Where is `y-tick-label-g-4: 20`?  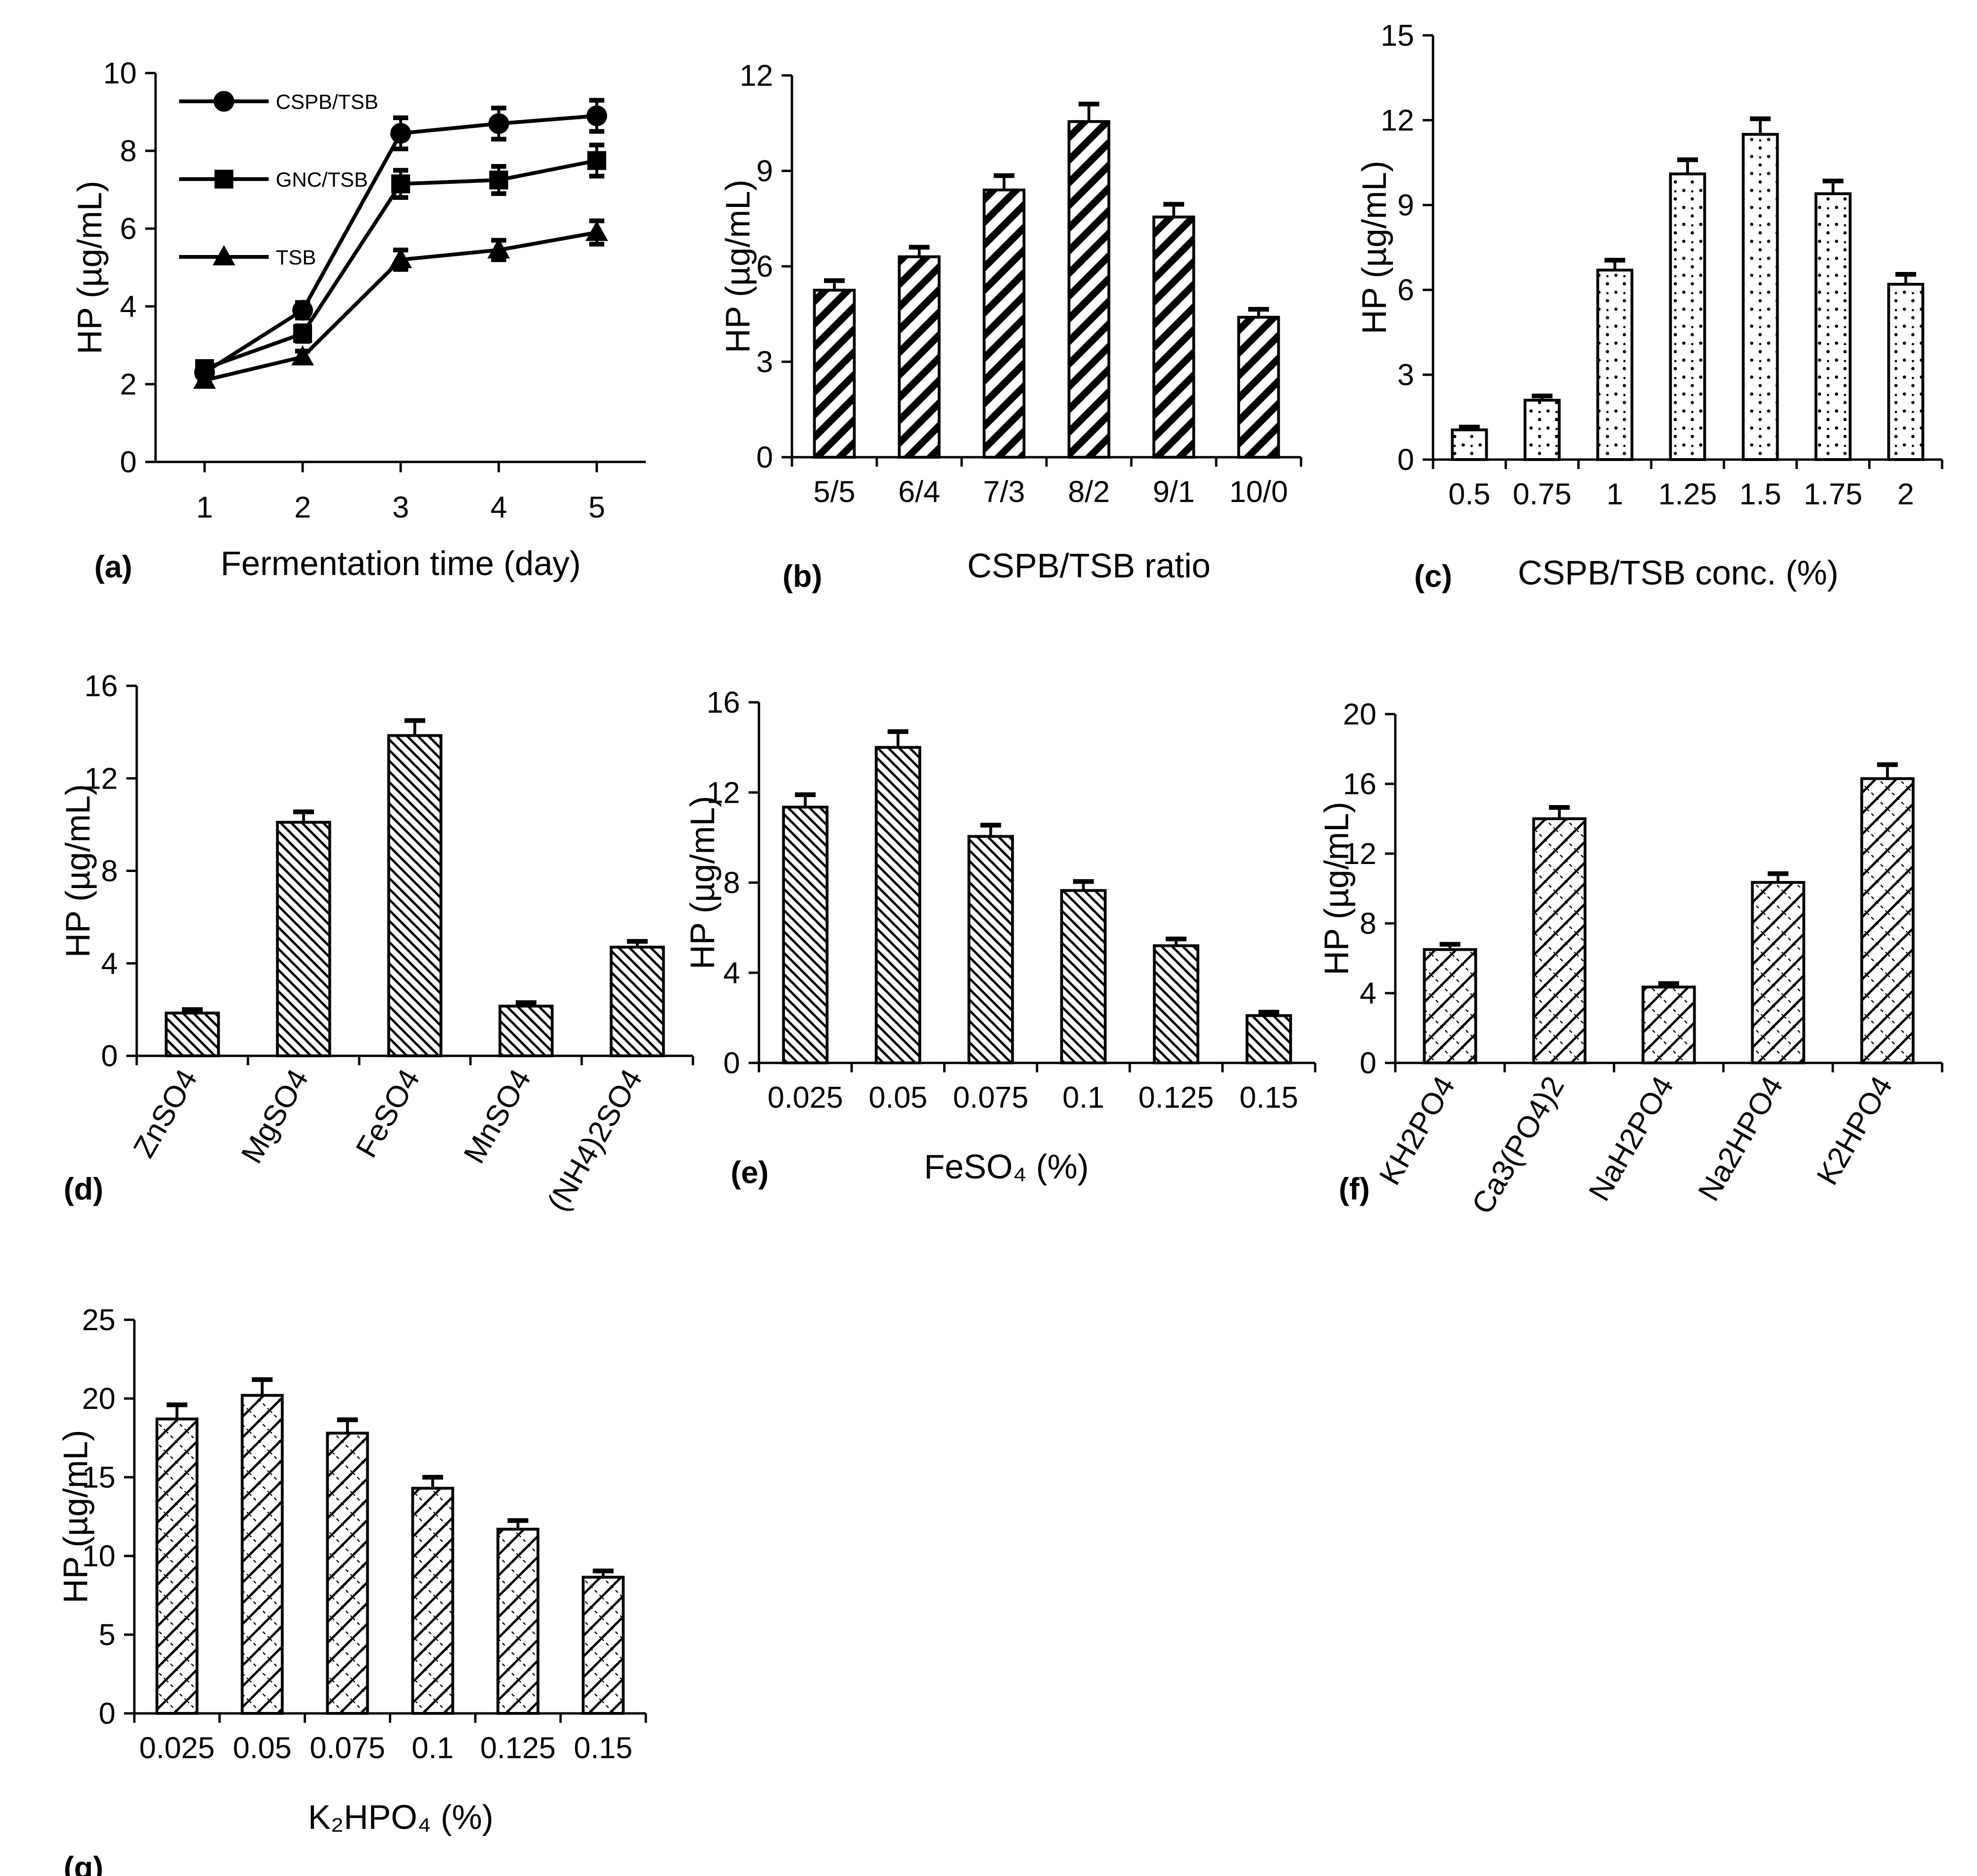 y-tick-label-g-4: 20 is located at coordinates (98, 1398).